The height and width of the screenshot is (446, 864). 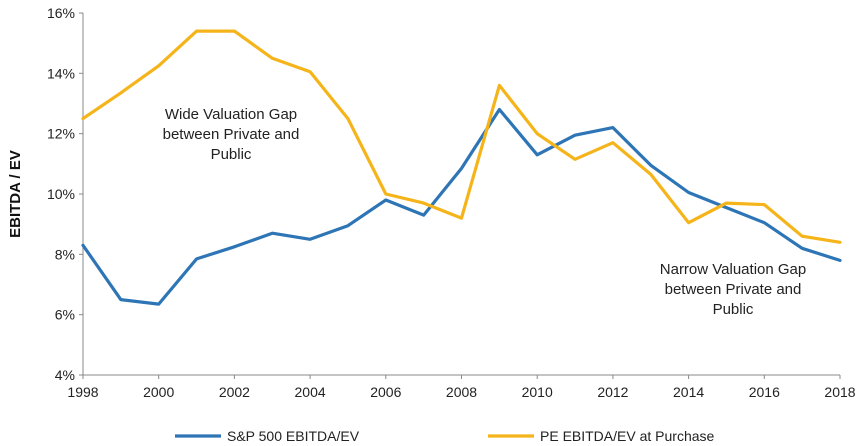 I want to click on x-tick-label: 2012, so click(x=612, y=392).